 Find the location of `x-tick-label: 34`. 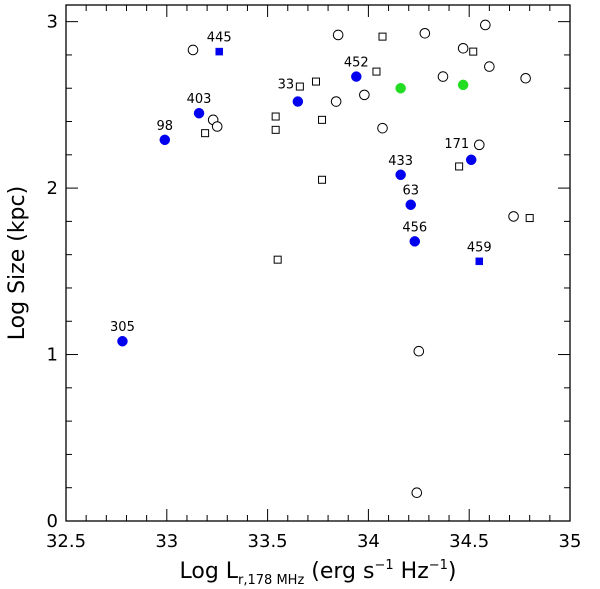

x-tick-label: 34 is located at coordinates (368, 541).